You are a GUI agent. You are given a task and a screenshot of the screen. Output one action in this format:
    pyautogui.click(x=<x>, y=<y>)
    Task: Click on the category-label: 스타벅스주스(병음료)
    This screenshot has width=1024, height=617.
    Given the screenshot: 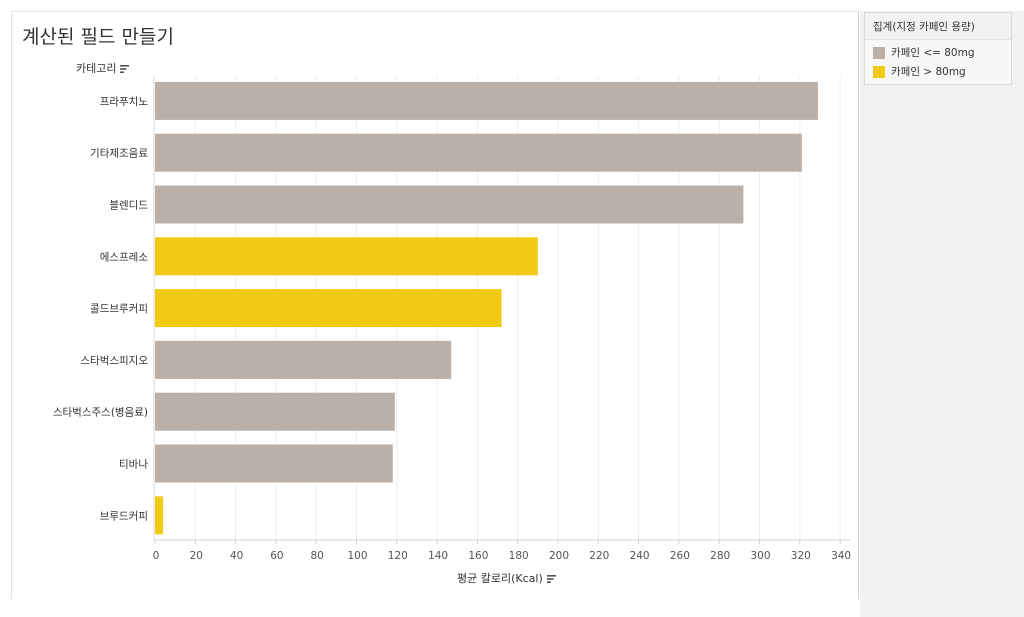 What is the action you would take?
    pyautogui.click(x=100, y=413)
    